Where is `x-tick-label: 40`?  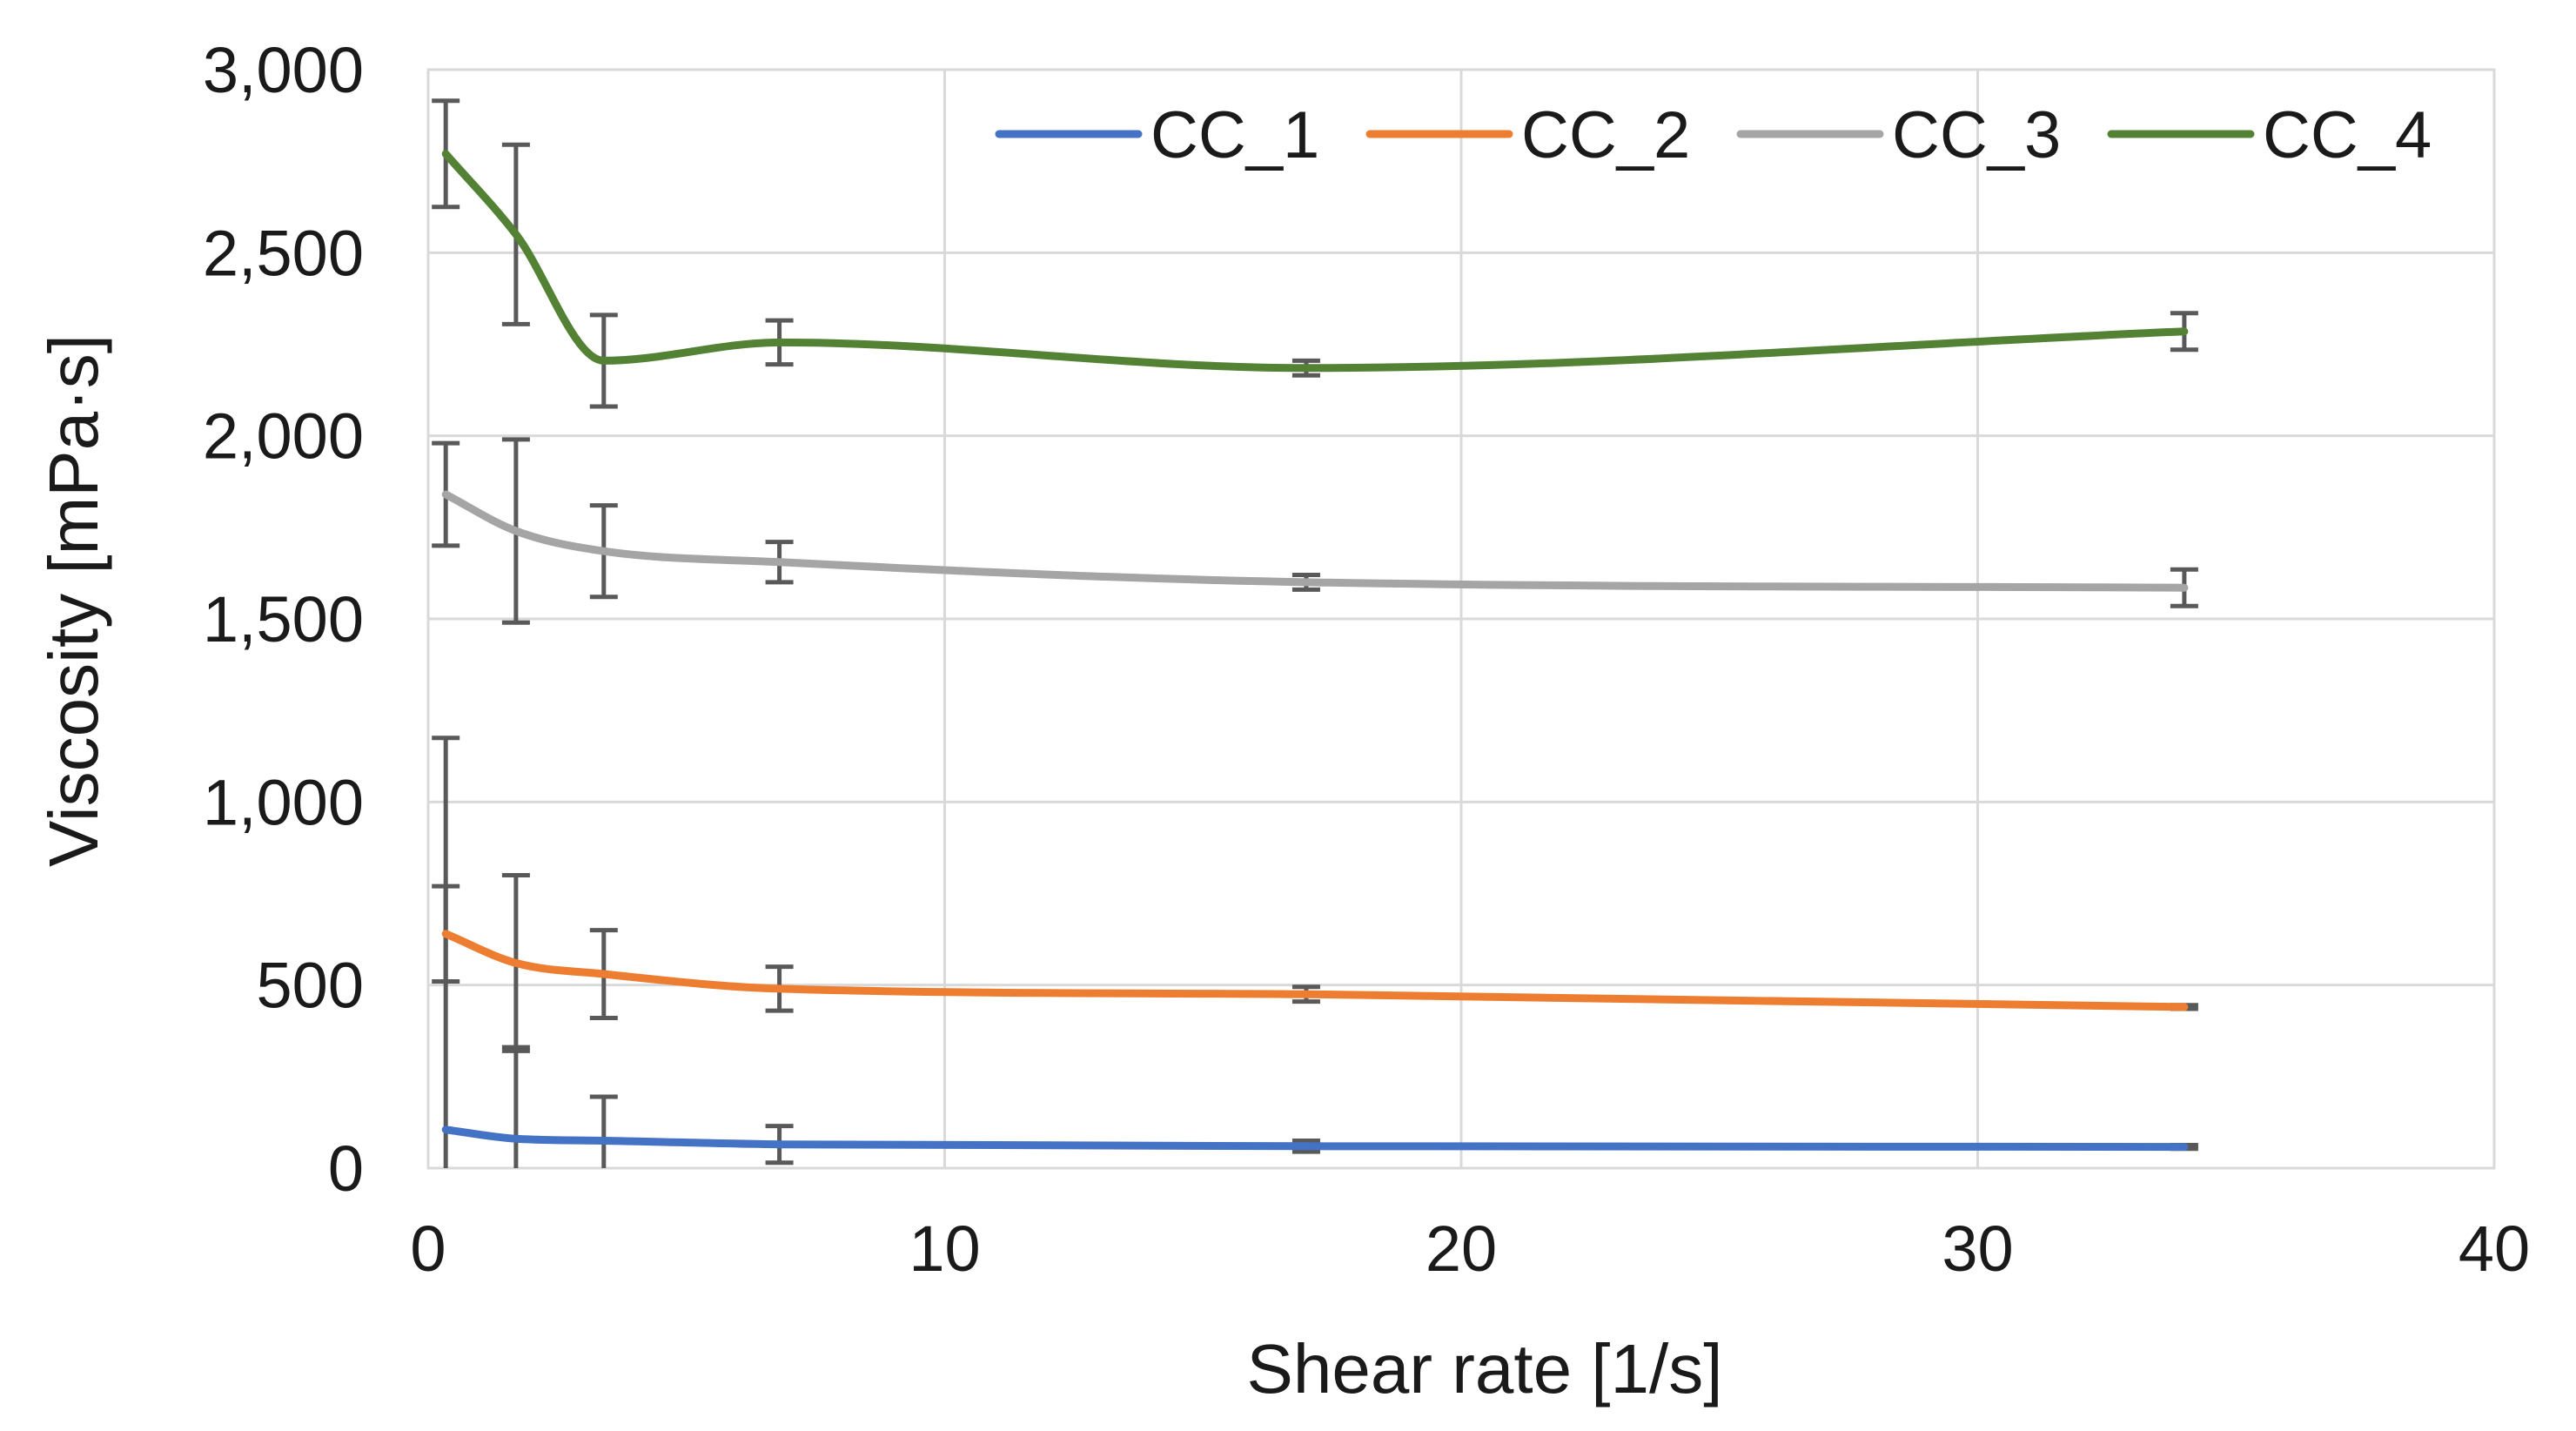 x-tick-label: 40 is located at coordinates (2494, 1249).